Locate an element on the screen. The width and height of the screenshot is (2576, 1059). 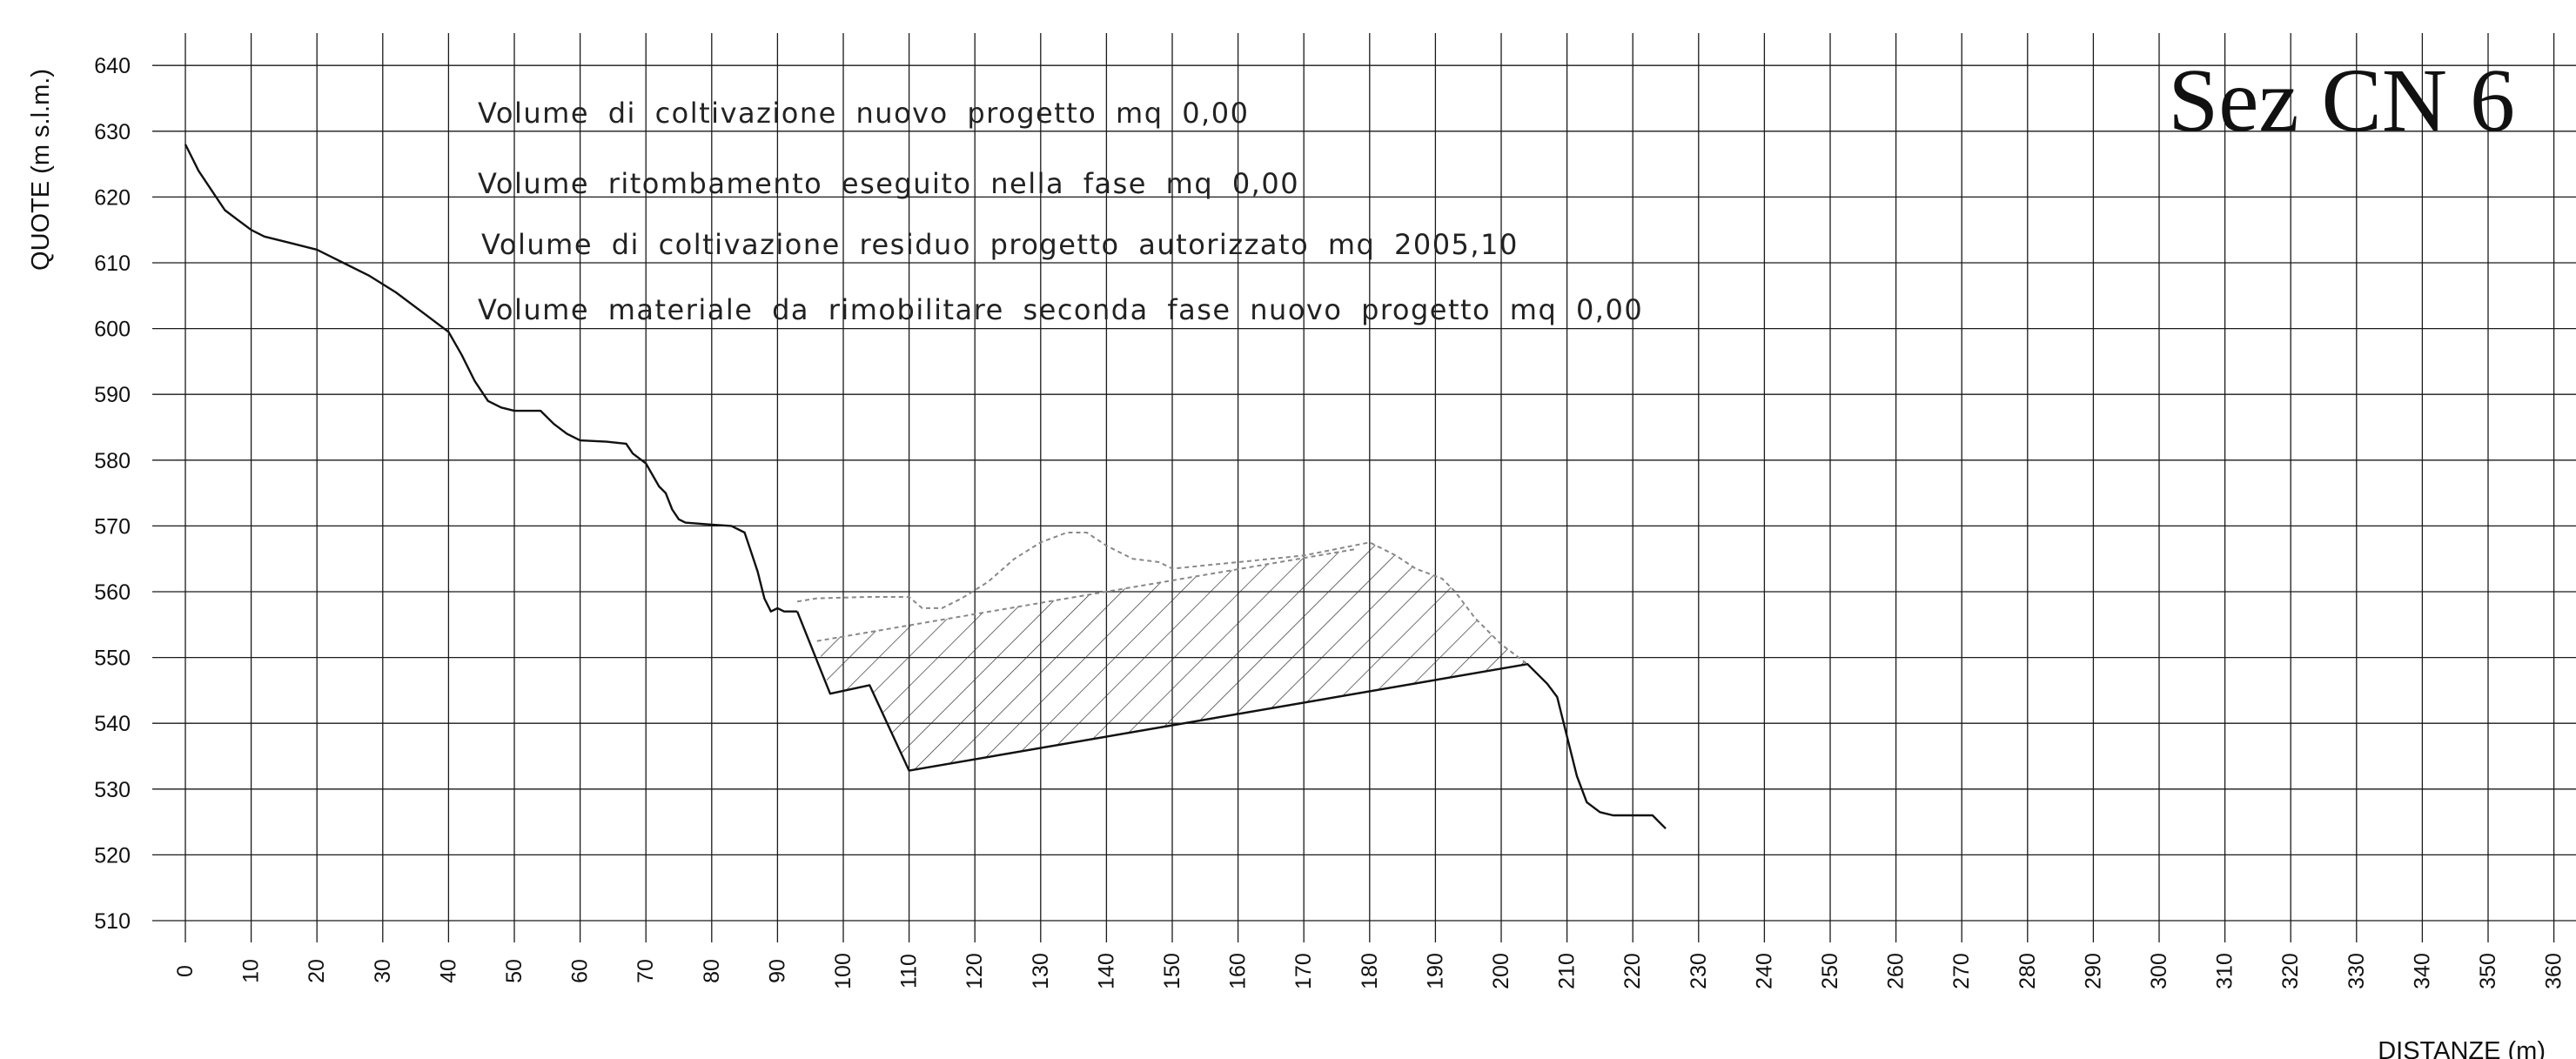
x-tick-label: 0 is located at coordinates (186, 971).